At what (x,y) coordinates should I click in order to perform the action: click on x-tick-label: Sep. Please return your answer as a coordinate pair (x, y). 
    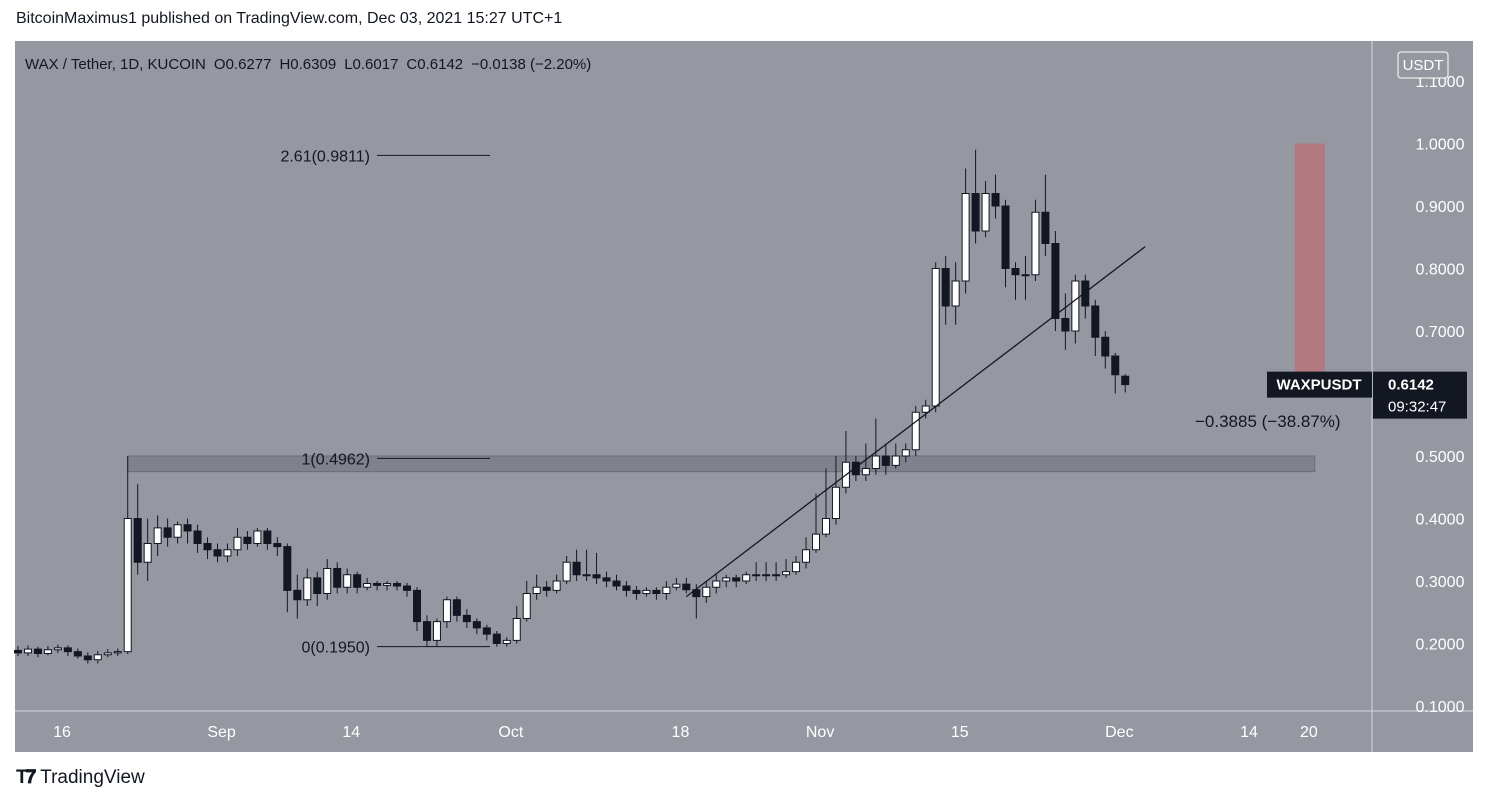
    Looking at the image, I should click on (221, 732).